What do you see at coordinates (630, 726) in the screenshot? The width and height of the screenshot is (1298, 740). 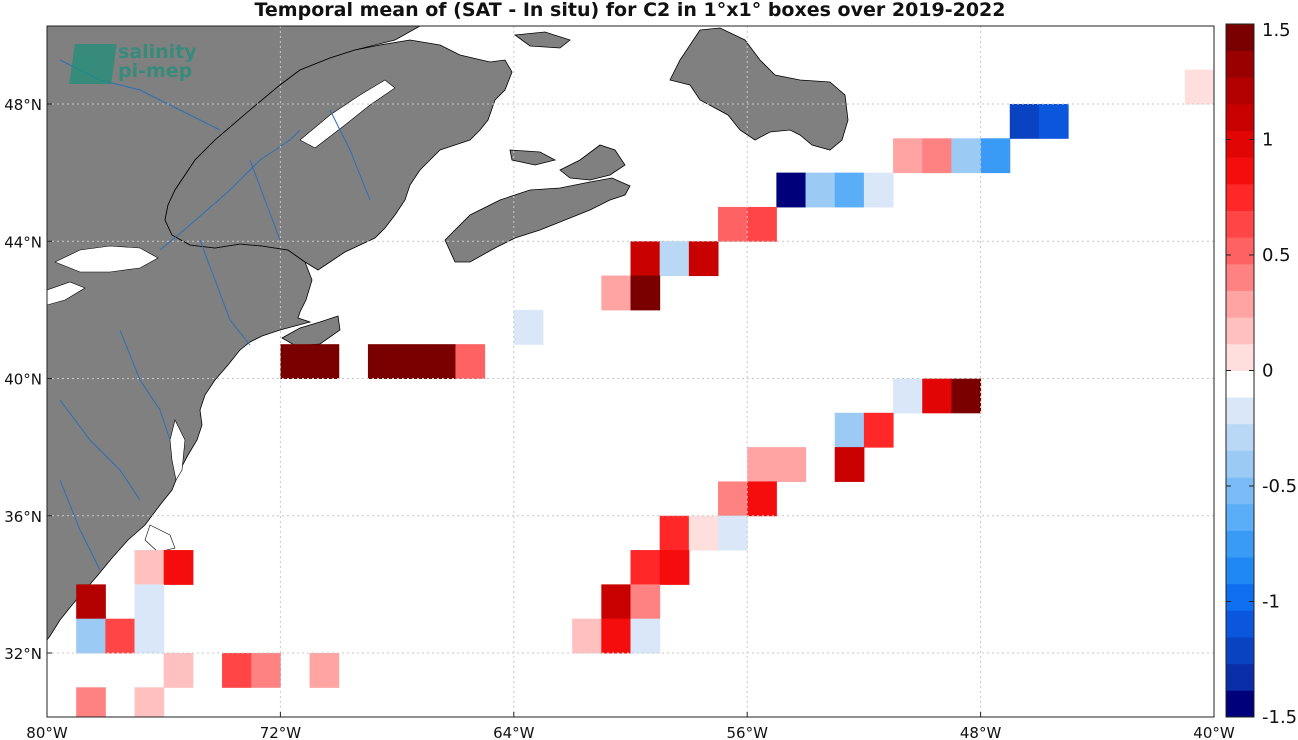 I see `lon-tick-labels: 80°W 72°W 64°W 56°W 48°W 40°W` at bounding box center [630, 726].